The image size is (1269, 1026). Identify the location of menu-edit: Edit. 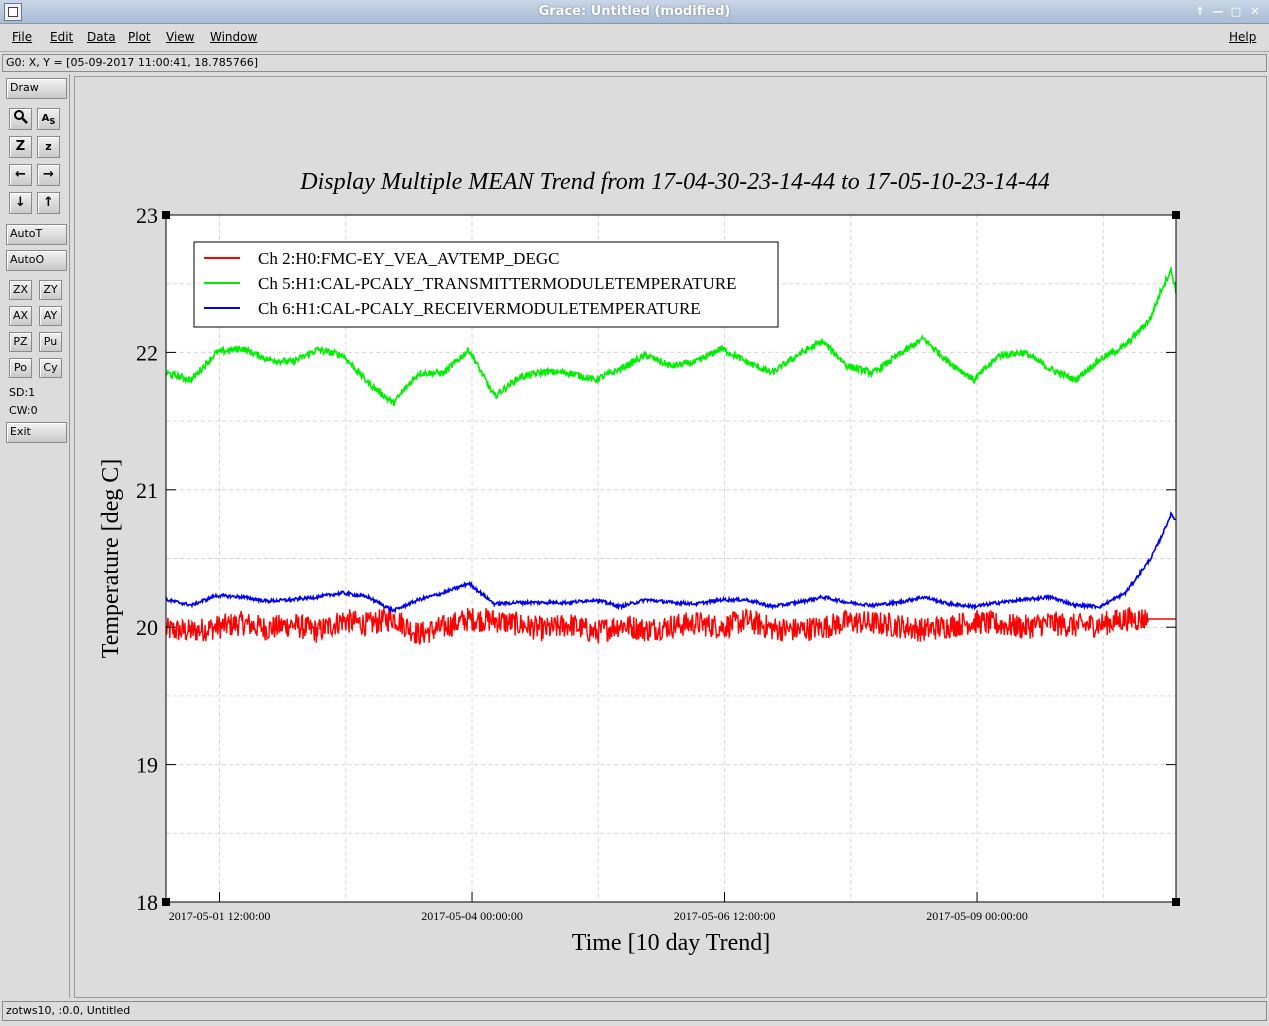
(62, 37).